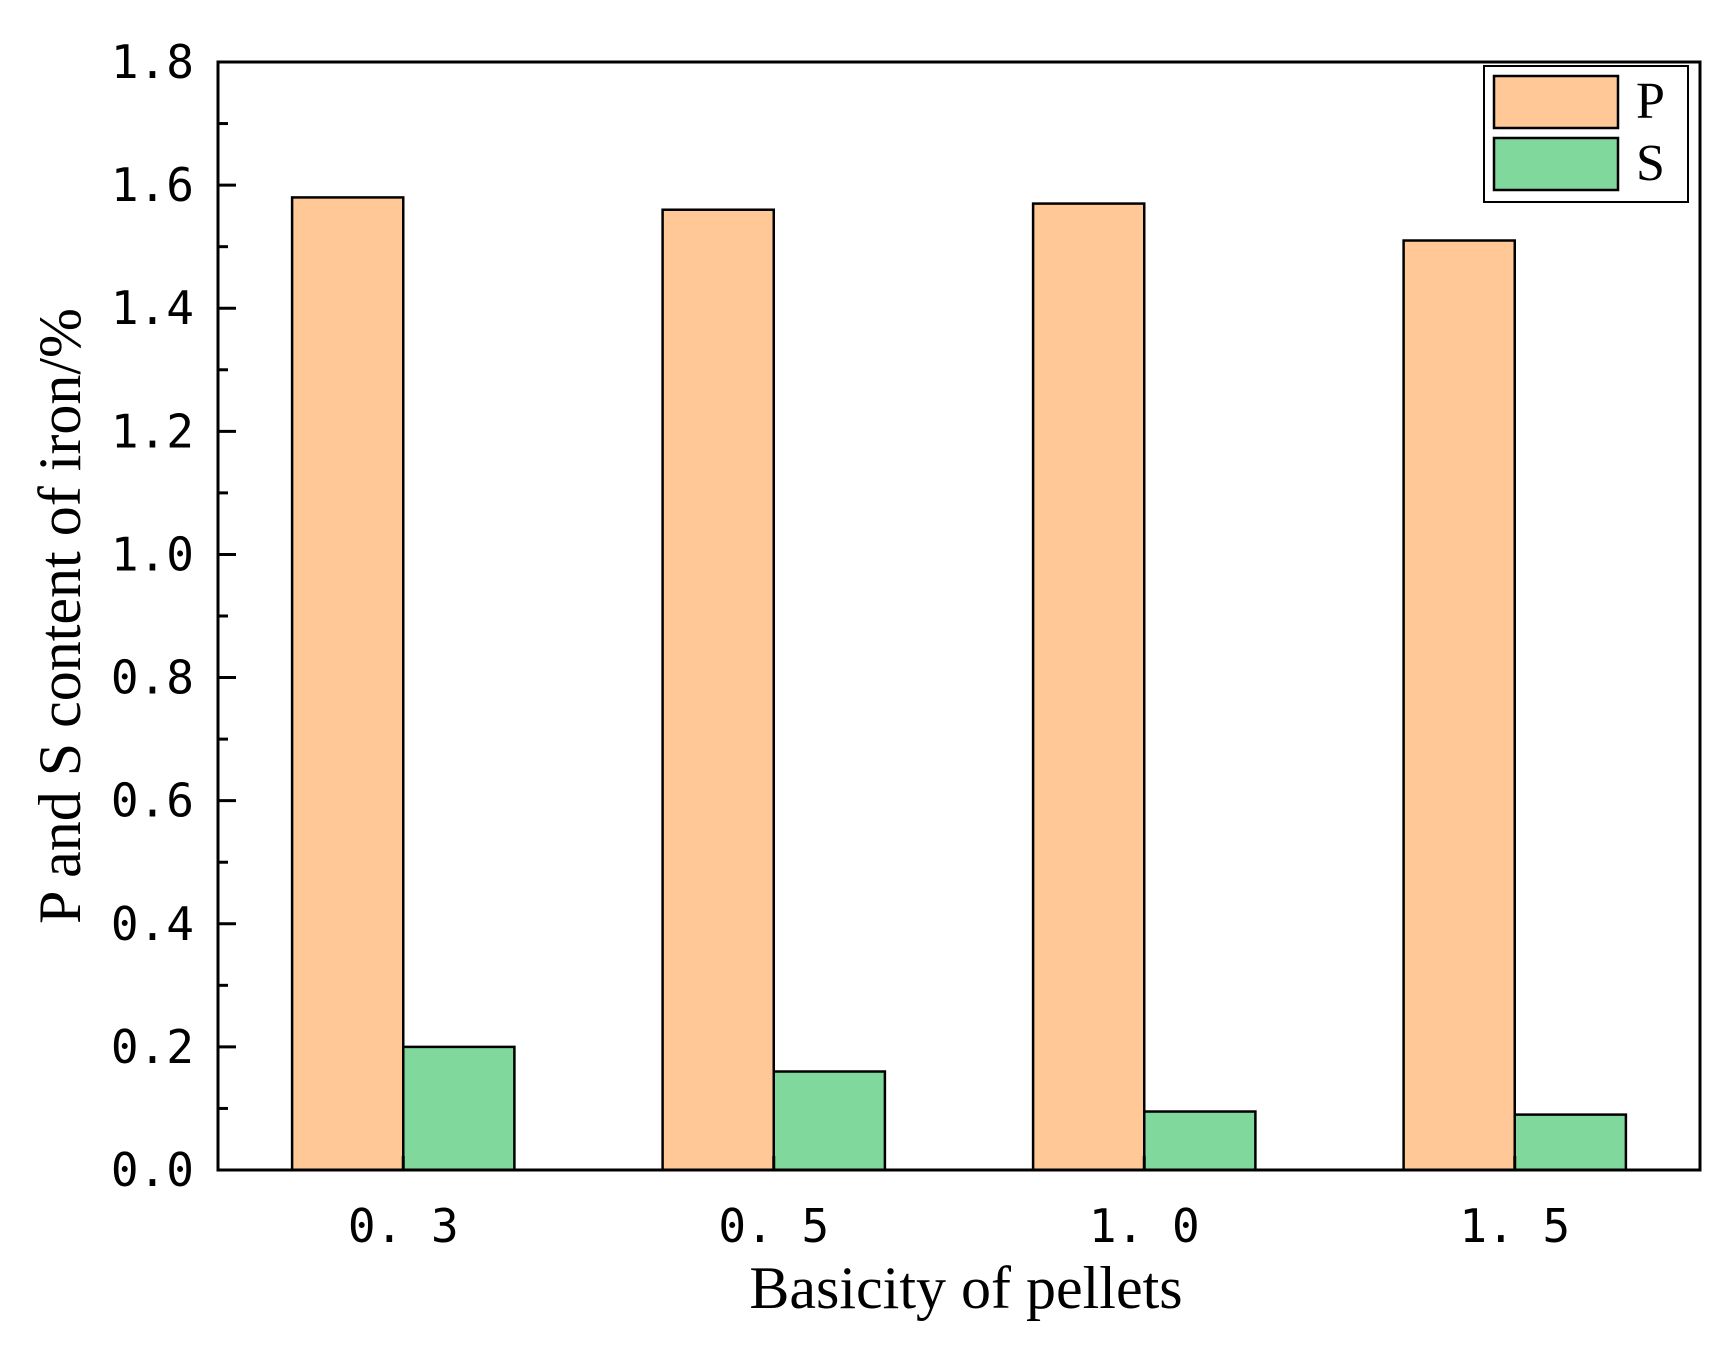 This screenshot has width=1724, height=1350. I want to click on bar-s-0.3, so click(459, 1108).